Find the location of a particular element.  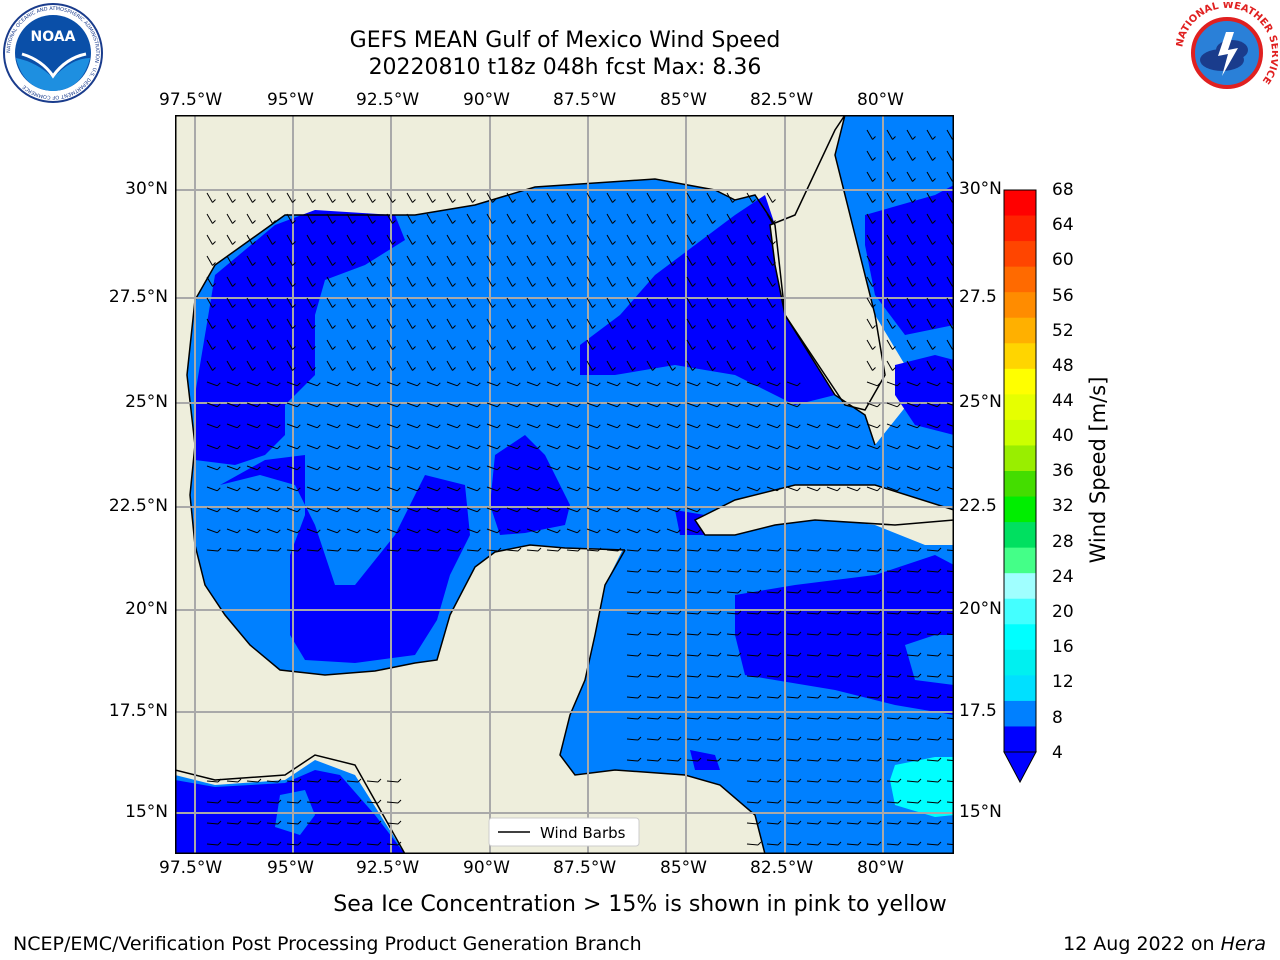

colorbar-segment is located at coordinates (1020, 713).